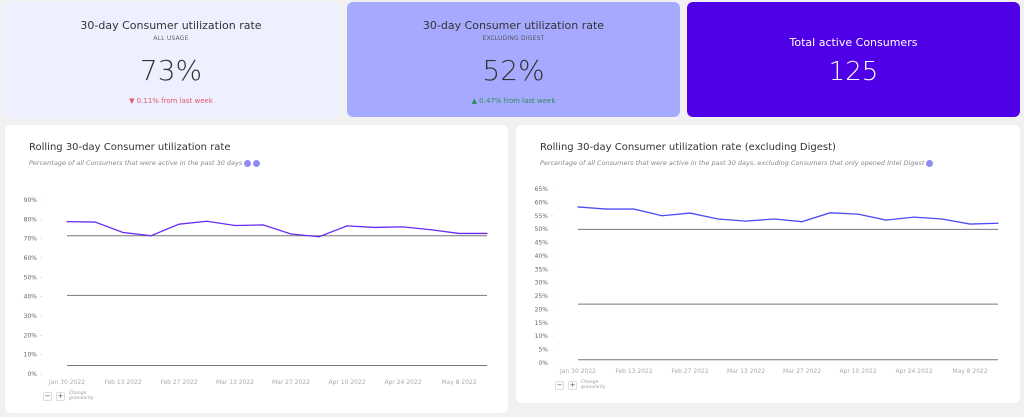 This screenshot has width=1024, height=417. What do you see at coordinates (542, 269) in the screenshot?
I see `y-tick-label: 35%` at bounding box center [542, 269].